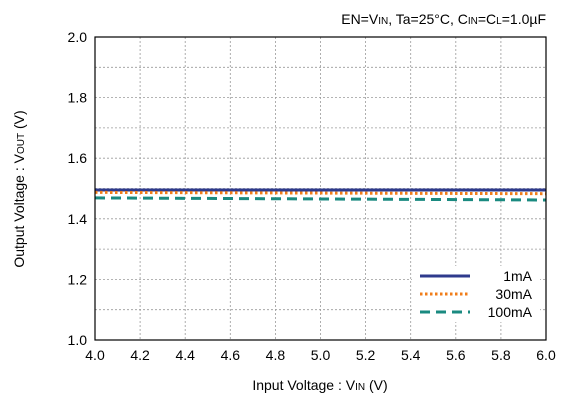  I want to click on x-tick-label: 5.2, so click(366, 355).